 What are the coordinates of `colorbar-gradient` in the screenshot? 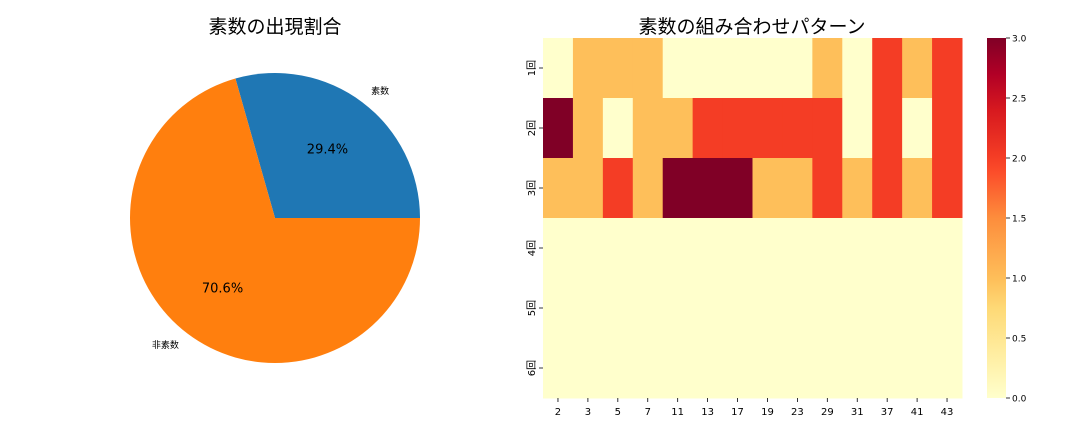 It's located at (996, 218).